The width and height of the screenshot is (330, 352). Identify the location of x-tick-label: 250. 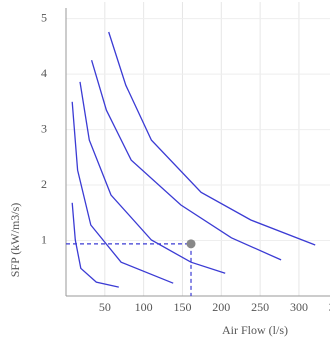
(260, 307).